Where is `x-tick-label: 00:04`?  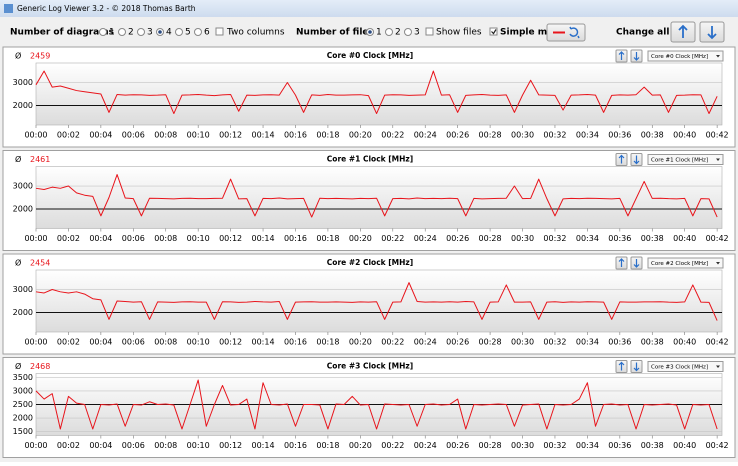
x-tick-label: 00:04 is located at coordinates (100, 135).